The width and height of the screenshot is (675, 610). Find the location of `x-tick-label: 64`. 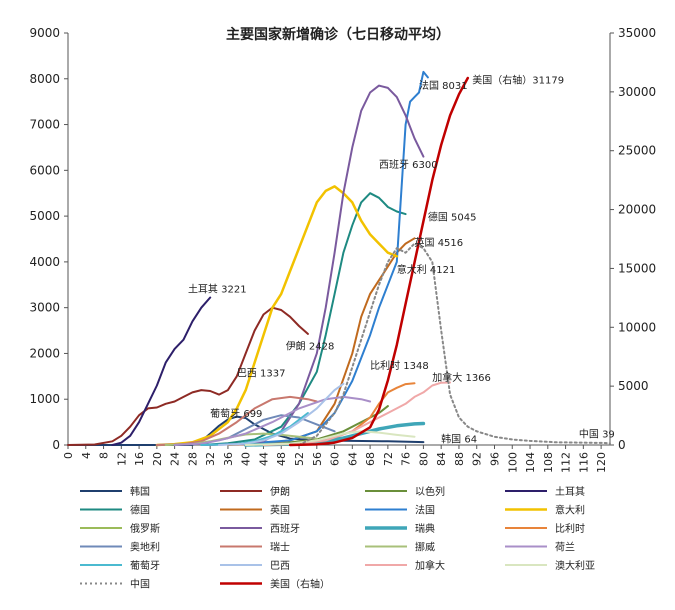

x-tick-label: 64 is located at coordinates (352, 459).